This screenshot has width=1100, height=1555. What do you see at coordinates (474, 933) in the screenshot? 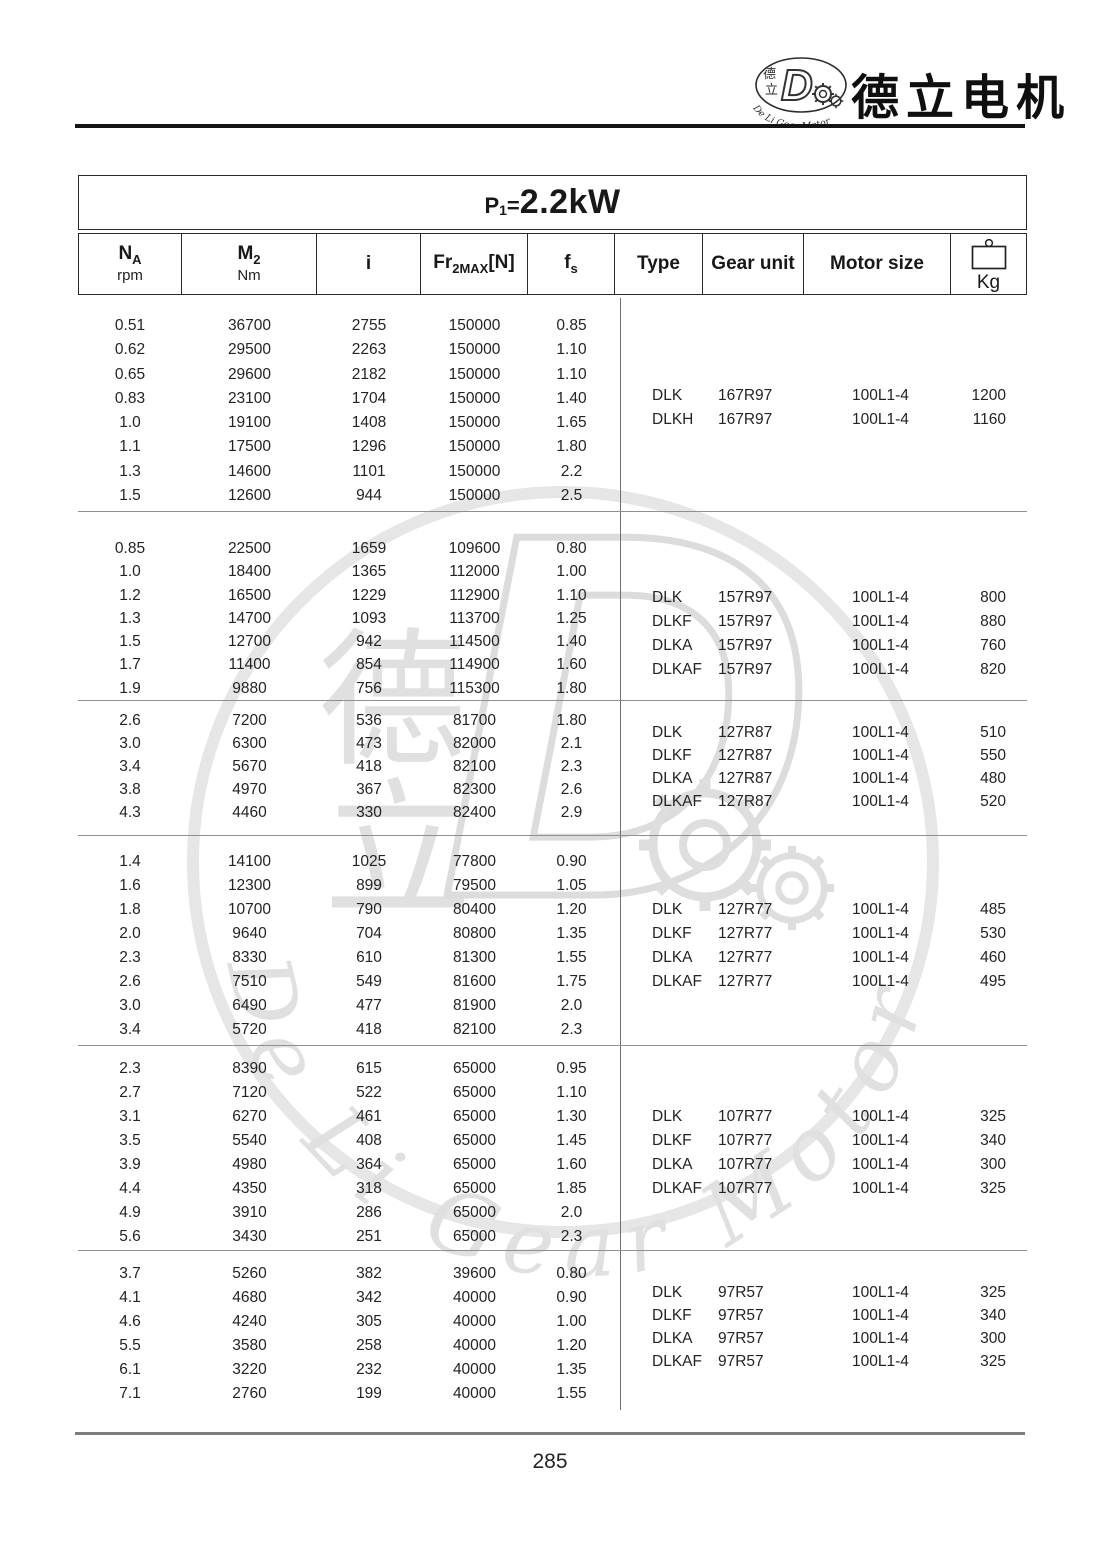
I see `cell-fr2max: 80800` at bounding box center [474, 933].